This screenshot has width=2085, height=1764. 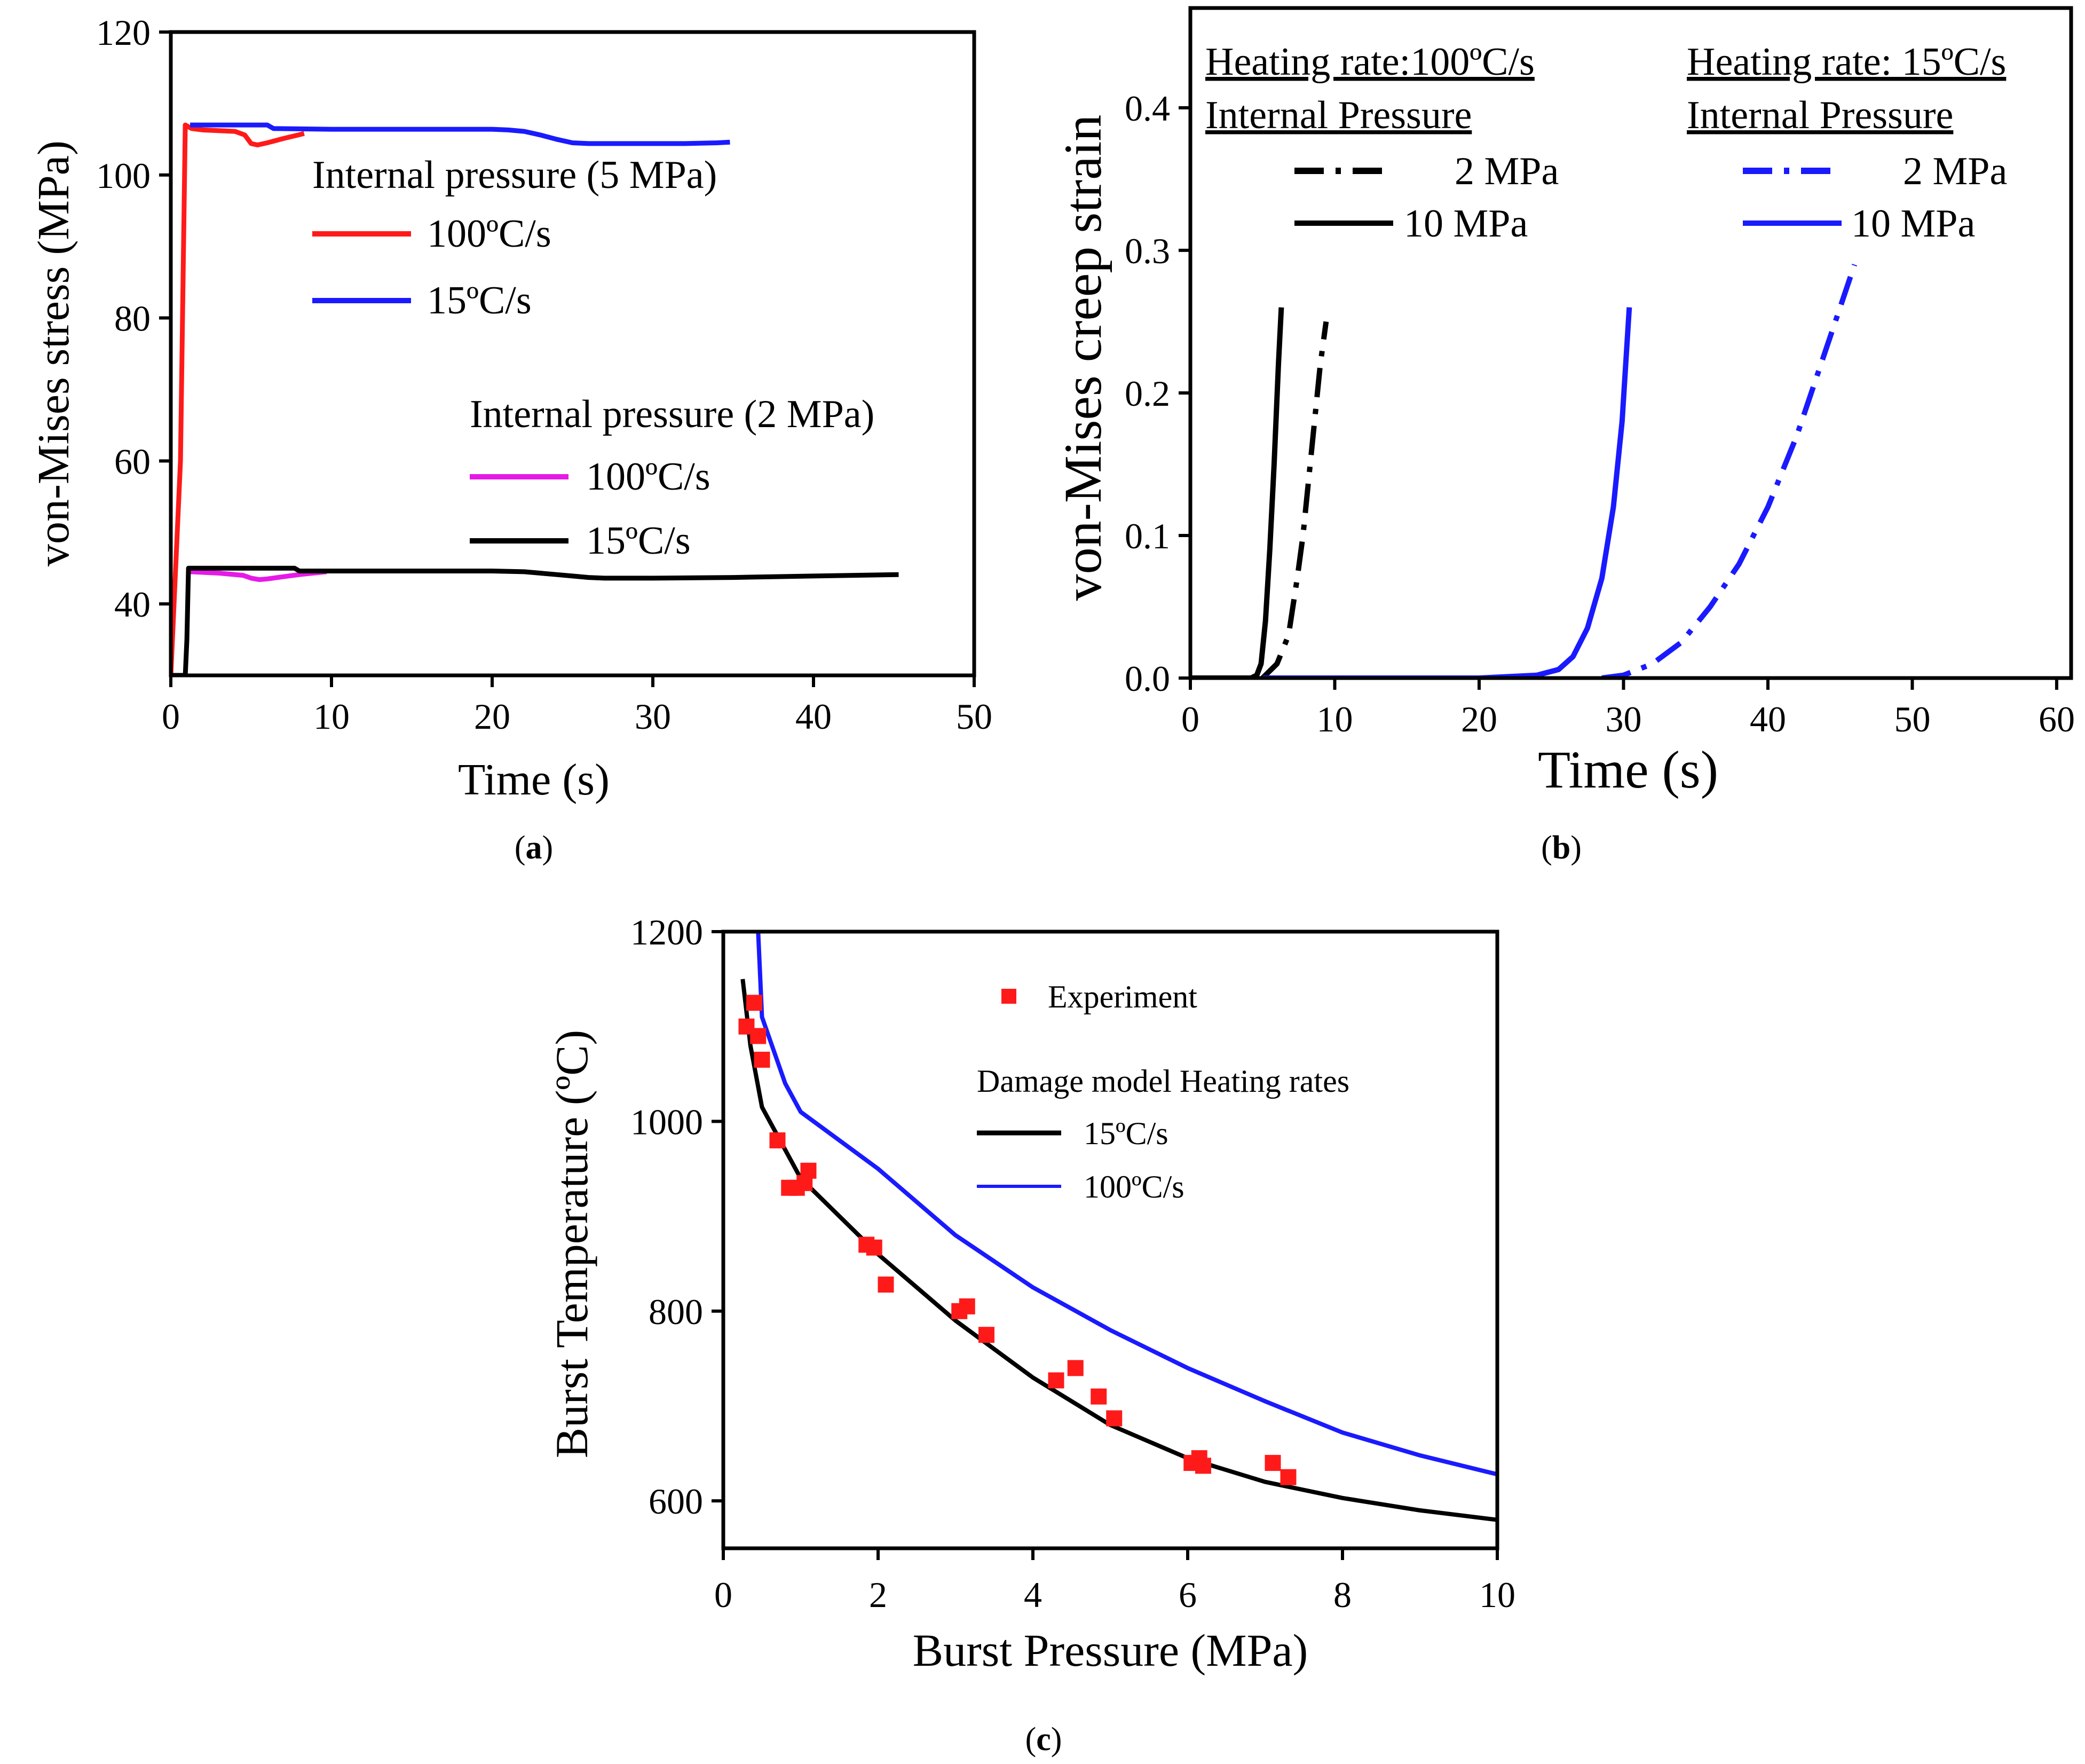 What do you see at coordinates (1134, 1187) in the screenshot?
I see `legend-label-c-2: 100ºC/s` at bounding box center [1134, 1187].